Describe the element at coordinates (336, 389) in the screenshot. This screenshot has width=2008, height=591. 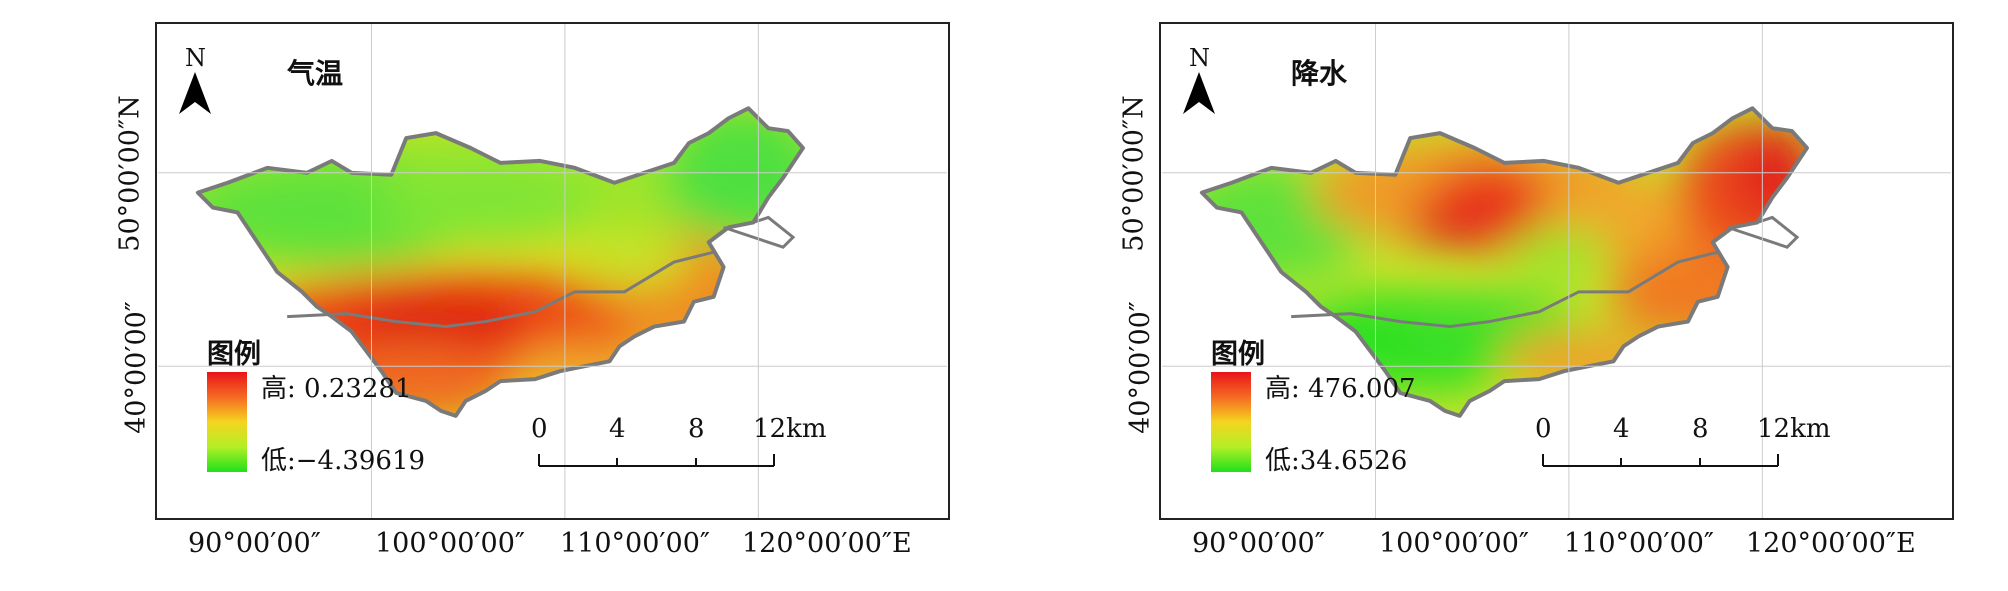
I see `legend-high-label: 高: 0.23281` at that location.